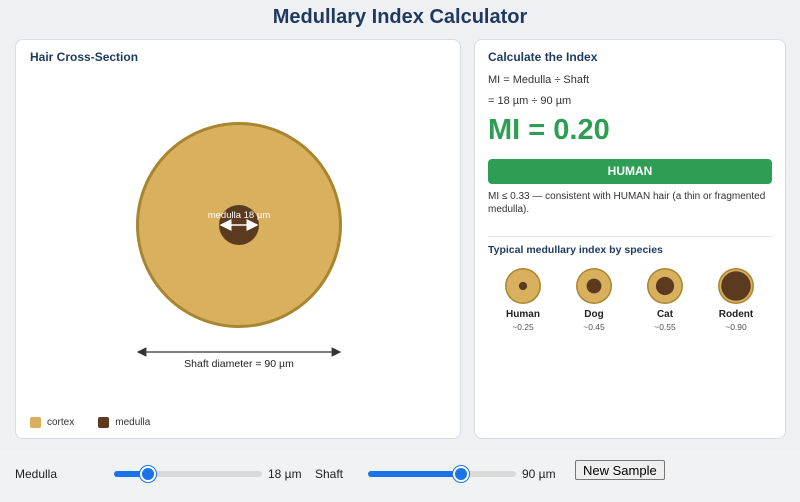 The image size is (800, 502). What do you see at coordinates (539, 80) in the screenshot?
I see `formula-text: MI = Medulla ÷ Shaft` at bounding box center [539, 80].